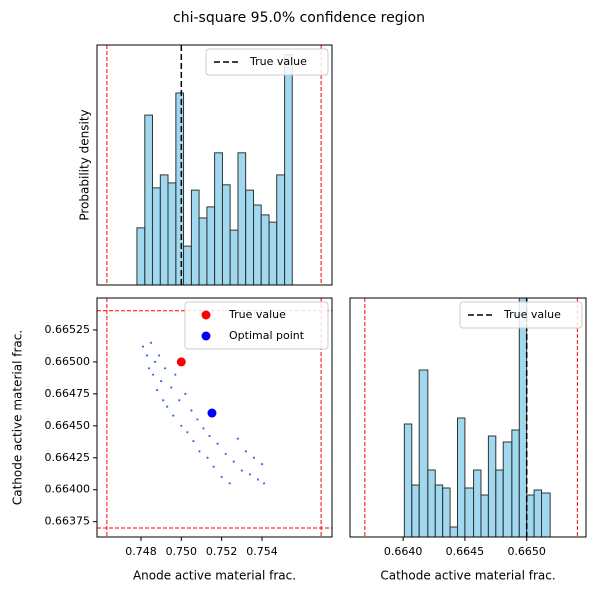 The width and height of the screenshot is (598, 593). What do you see at coordinates (465, 551) in the screenshot?
I see `x-tick-label: 0.6645` at bounding box center [465, 551].